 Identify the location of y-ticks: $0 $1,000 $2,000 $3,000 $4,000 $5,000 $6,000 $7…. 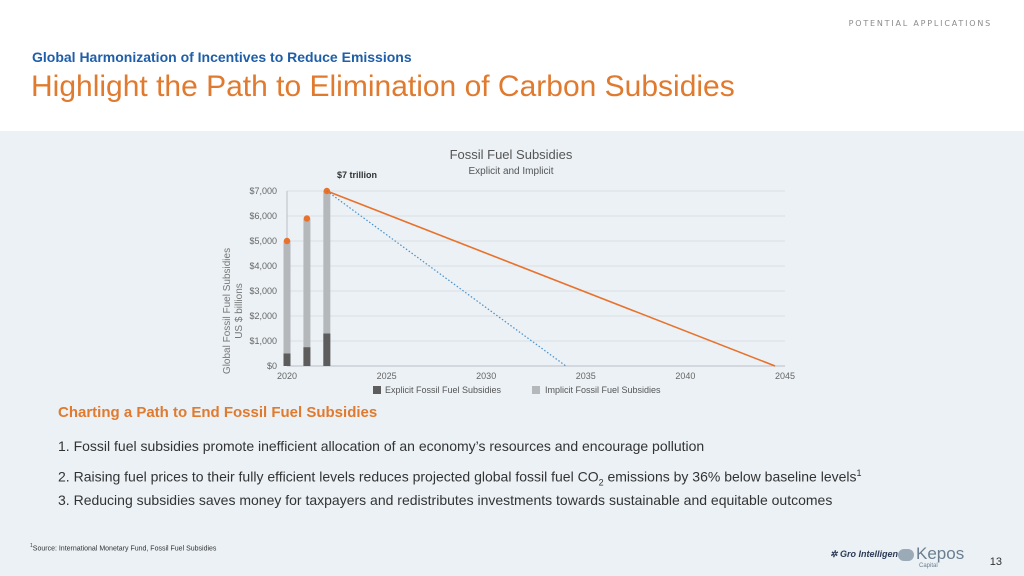
(263, 278).